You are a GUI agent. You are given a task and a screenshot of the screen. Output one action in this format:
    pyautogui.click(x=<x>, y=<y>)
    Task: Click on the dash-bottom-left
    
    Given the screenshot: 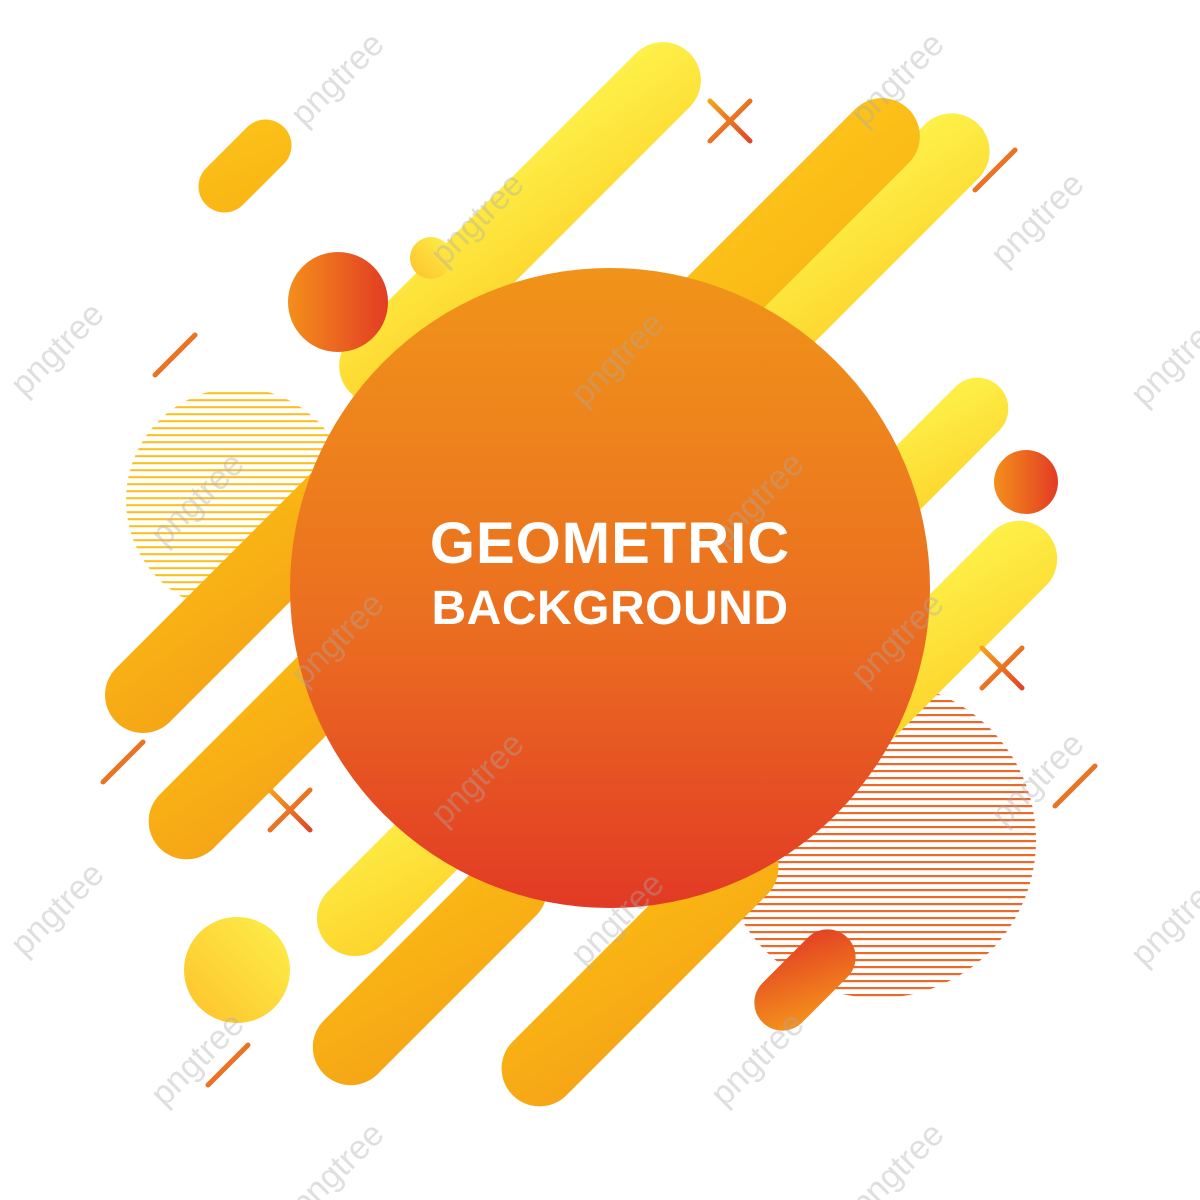 What is the action you would take?
    pyautogui.click(x=228, y=1065)
    